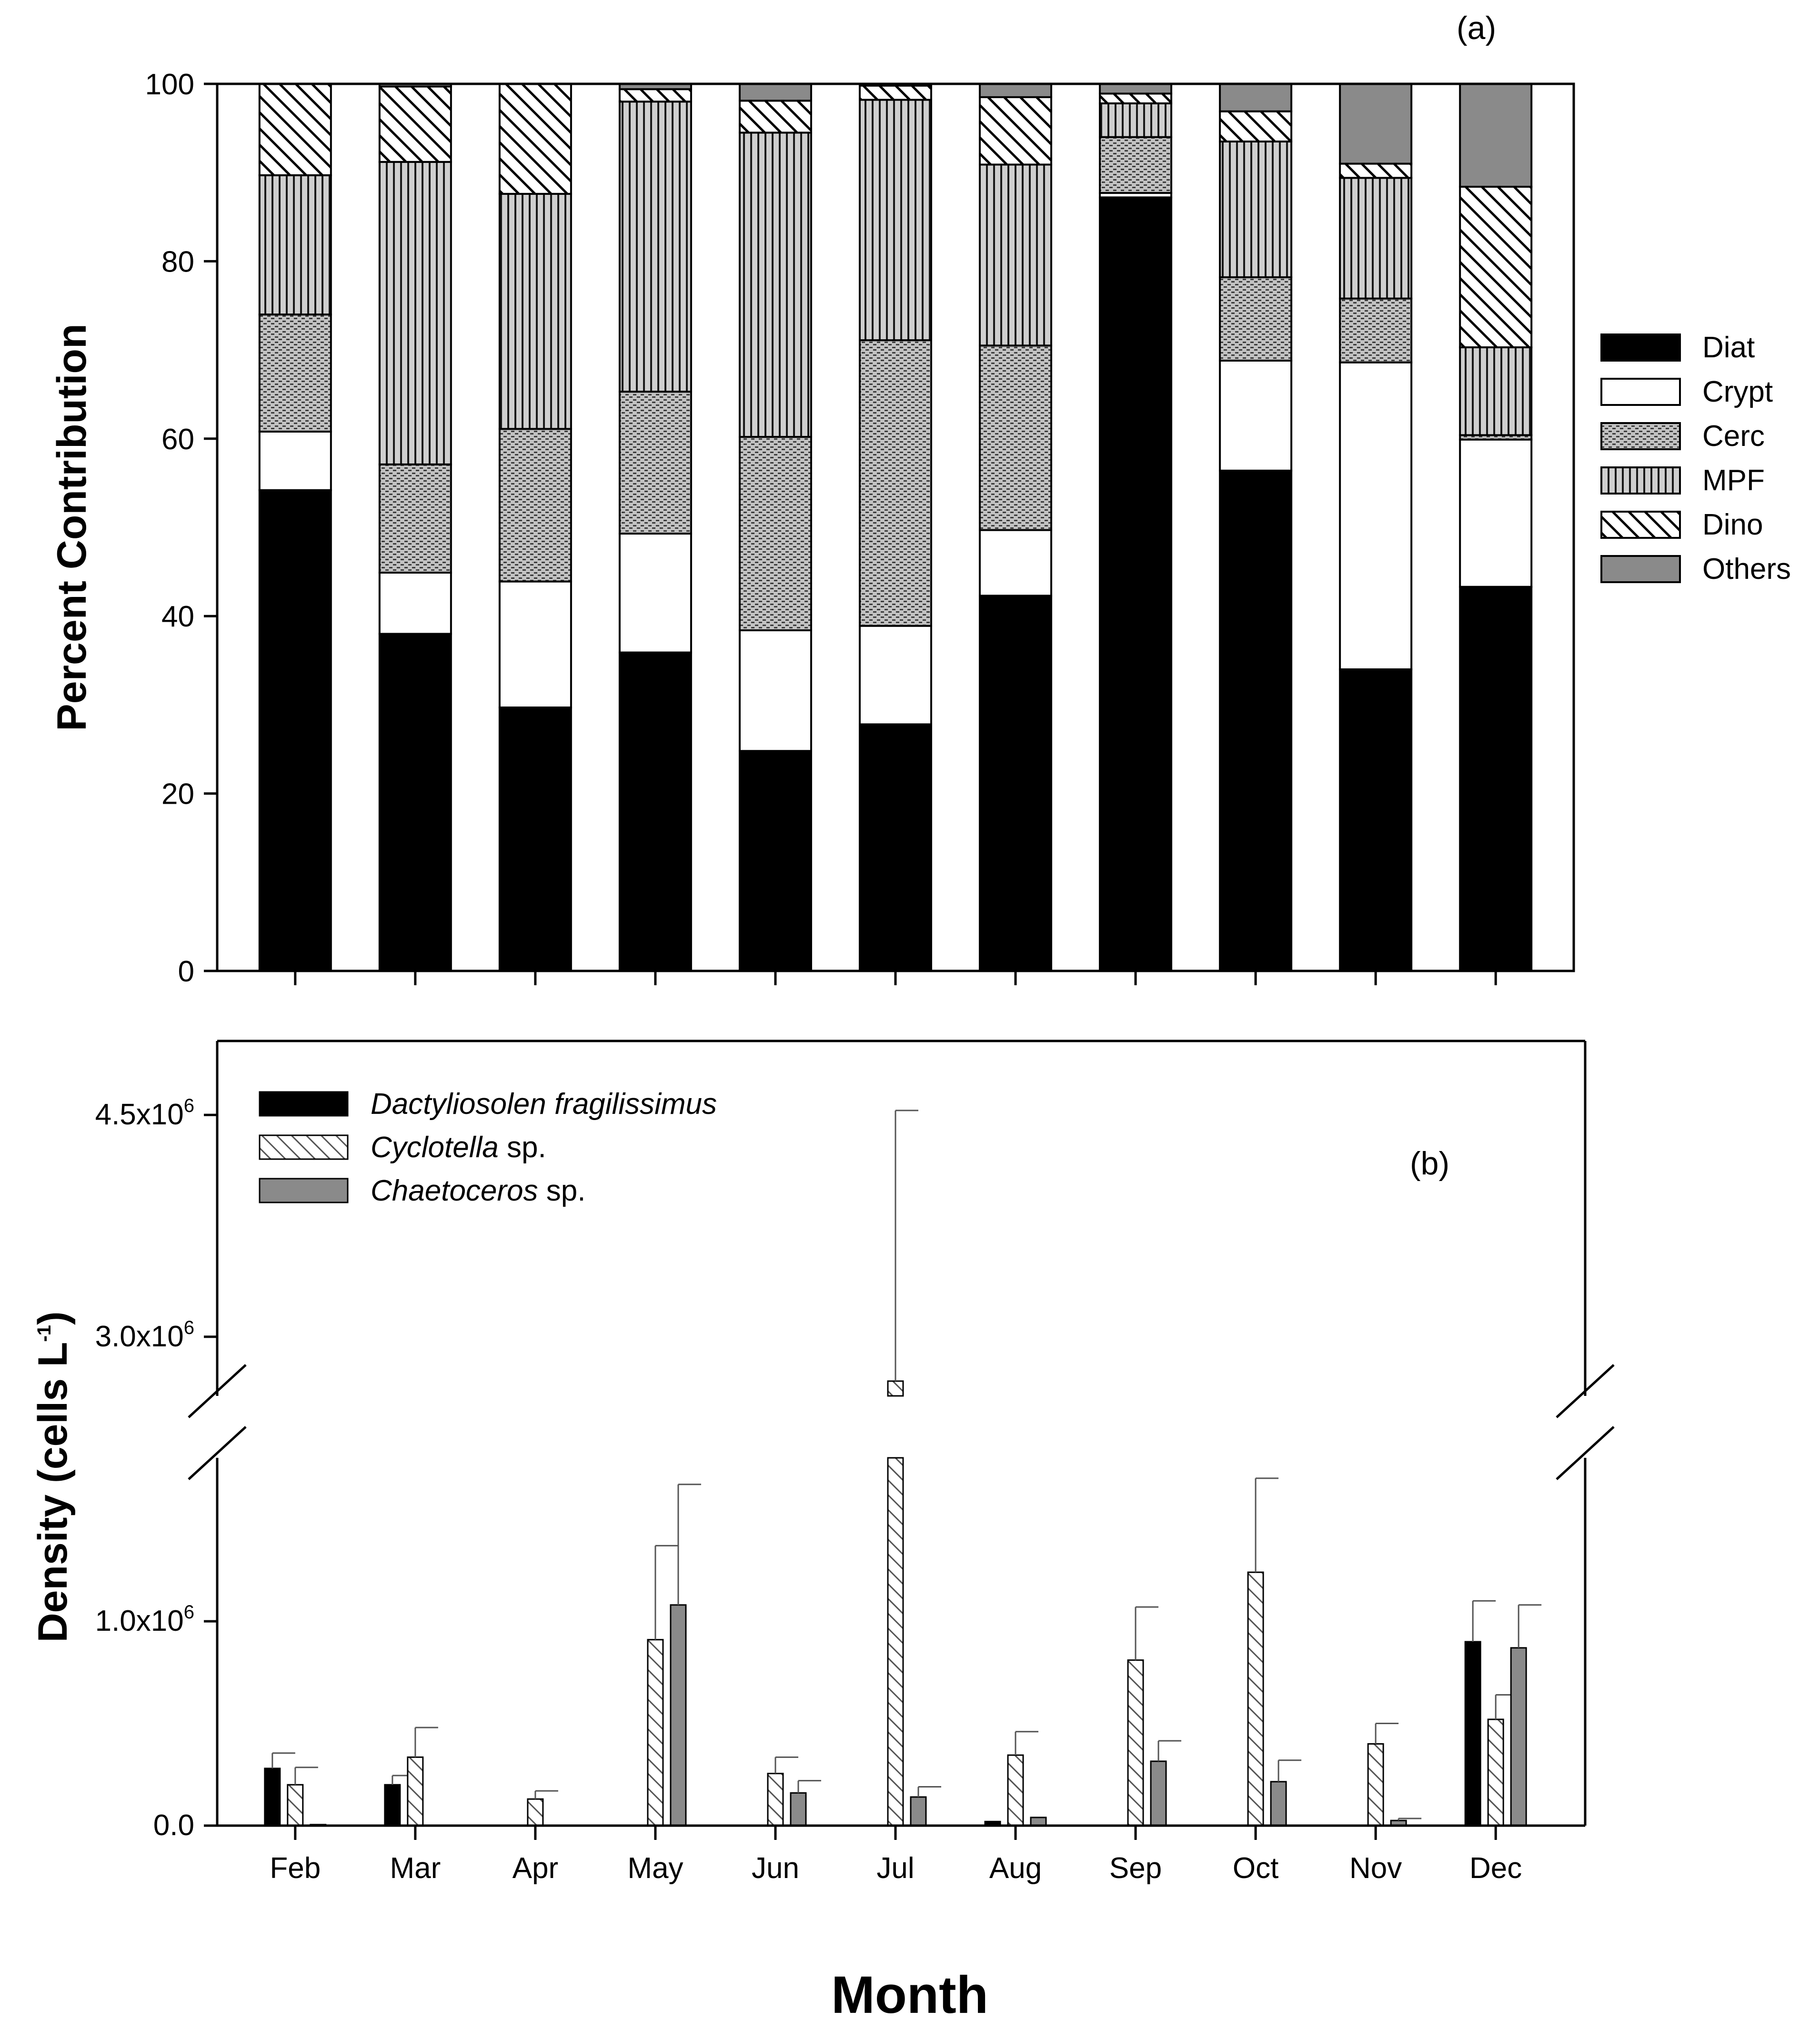 This screenshot has width=1820, height=2030. I want to click on bar-crypt-jun, so click(775, 690).